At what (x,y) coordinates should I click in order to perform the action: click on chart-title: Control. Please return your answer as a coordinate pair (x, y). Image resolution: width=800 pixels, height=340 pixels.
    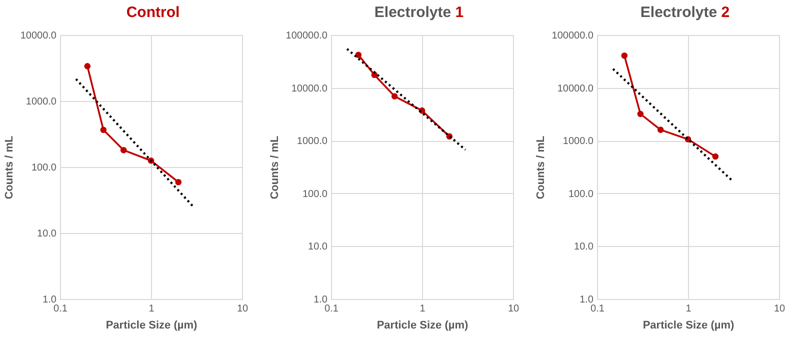
    Looking at the image, I should click on (153, 12).